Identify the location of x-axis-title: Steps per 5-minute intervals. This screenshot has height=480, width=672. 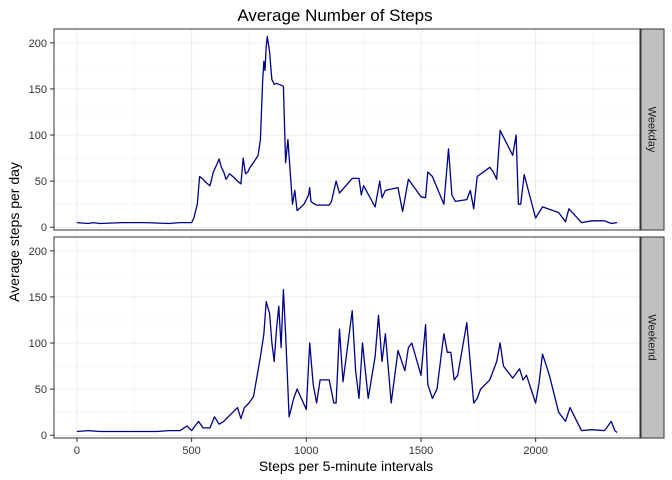
(346, 466).